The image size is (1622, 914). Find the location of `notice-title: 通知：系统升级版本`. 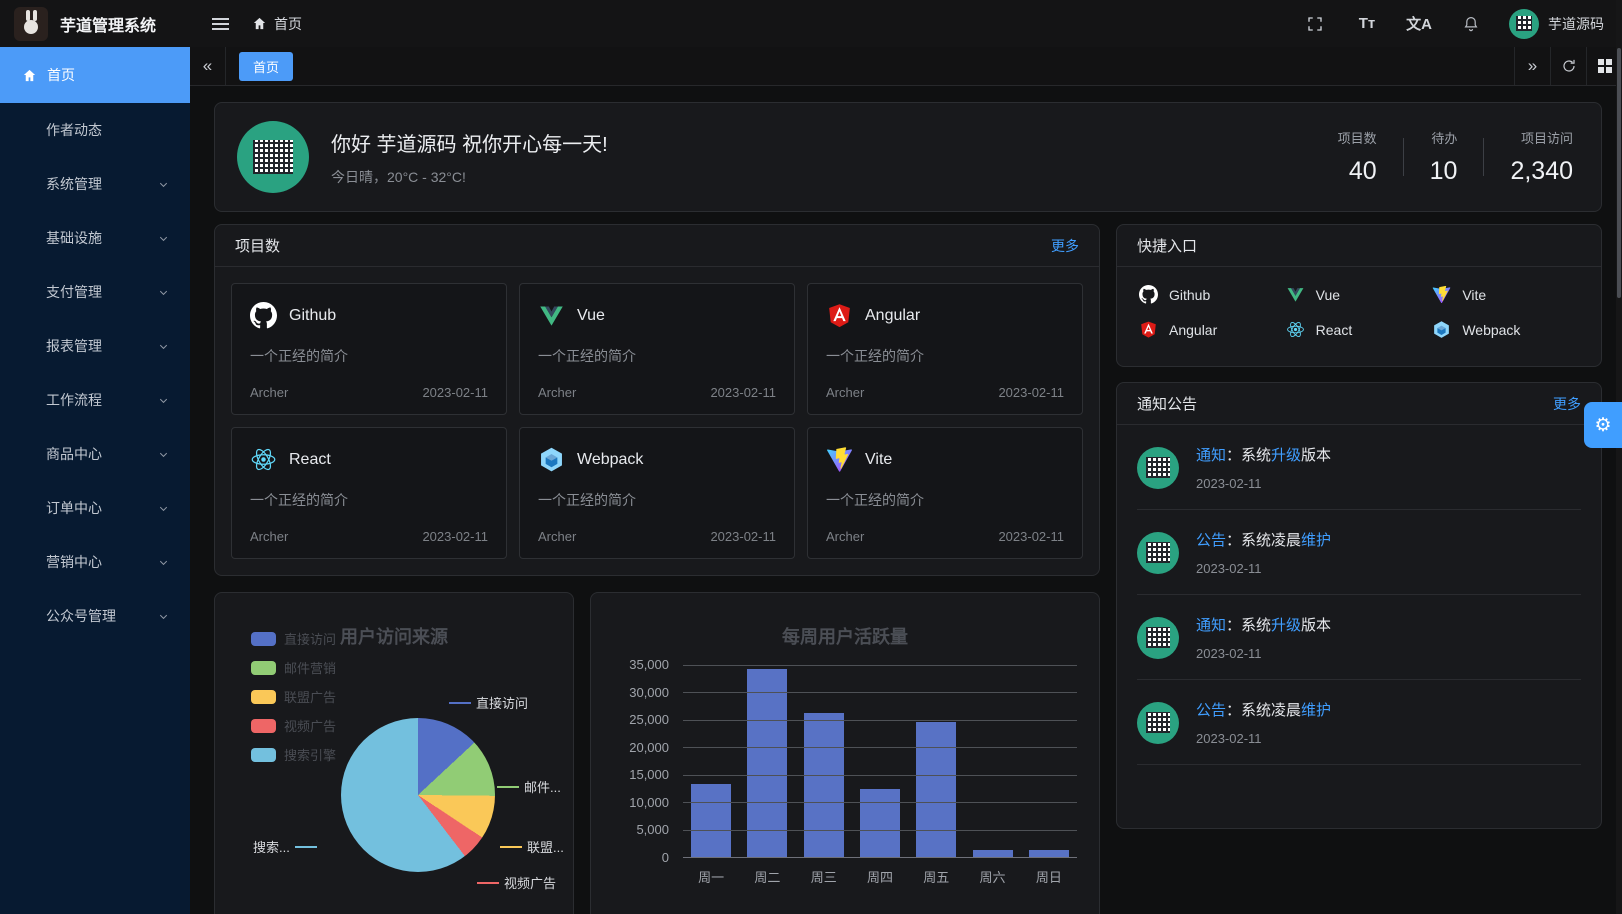

notice-title: 通知：系统升级版本 is located at coordinates (1264, 455).